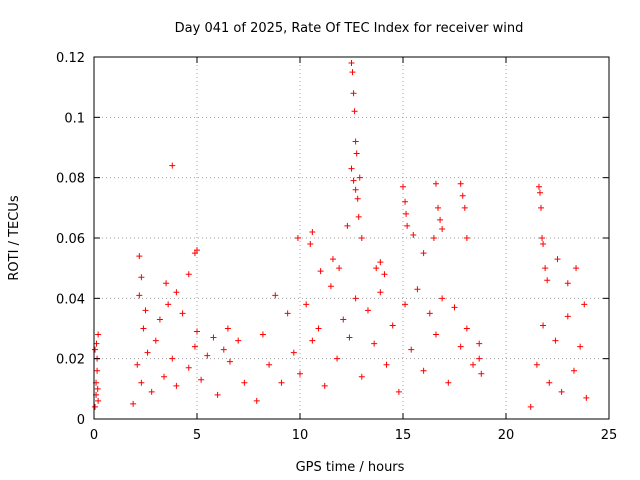 The image size is (640, 480). I want to click on x-tick-label: 15, so click(403, 435).